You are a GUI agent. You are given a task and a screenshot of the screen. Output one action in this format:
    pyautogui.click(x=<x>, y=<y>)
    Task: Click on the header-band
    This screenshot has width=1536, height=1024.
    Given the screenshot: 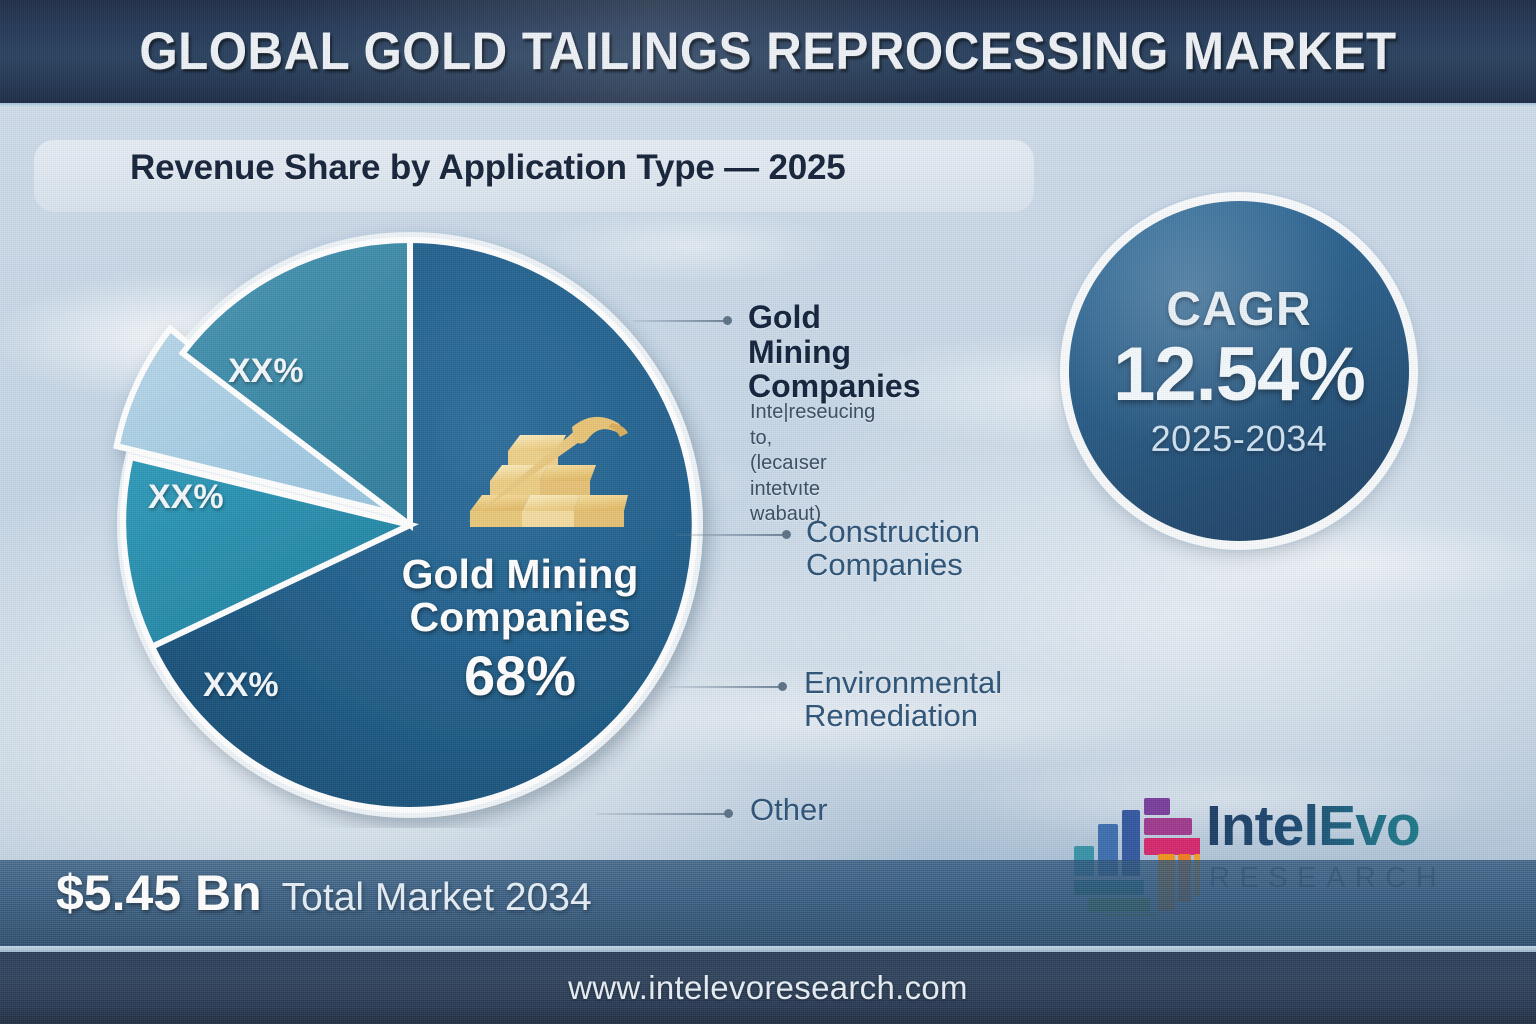 What is the action you would take?
    pyautogui.click(x=768, y=51)
    